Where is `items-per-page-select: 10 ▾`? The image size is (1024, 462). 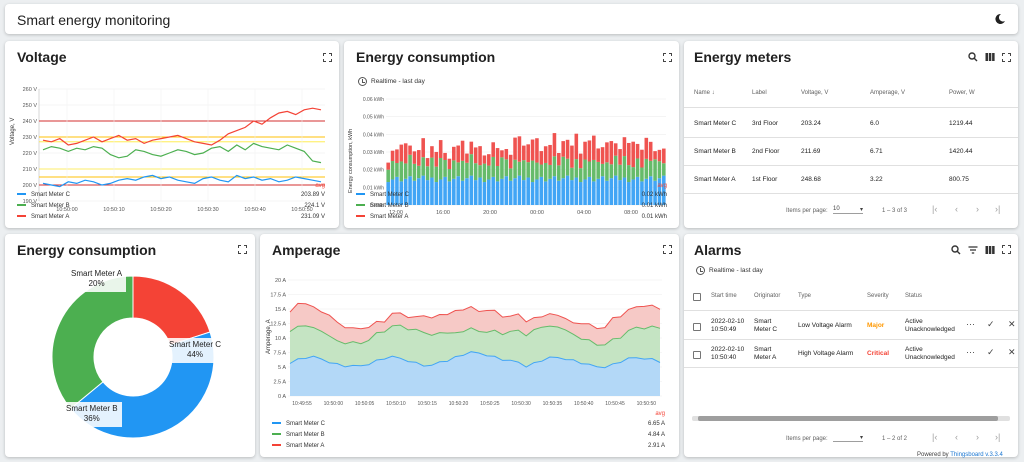
items-per-page-select: 10 ▾ is located at coordinates (848, 210).